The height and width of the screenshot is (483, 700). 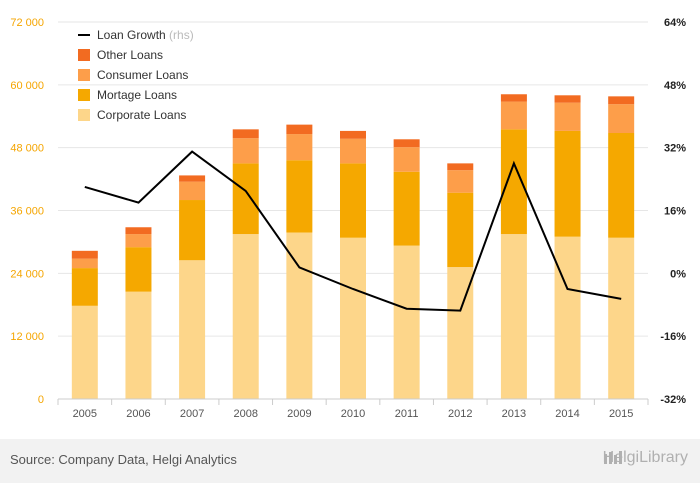 I want to click on x-tick-label: 2013, so click(x=514, y=414).